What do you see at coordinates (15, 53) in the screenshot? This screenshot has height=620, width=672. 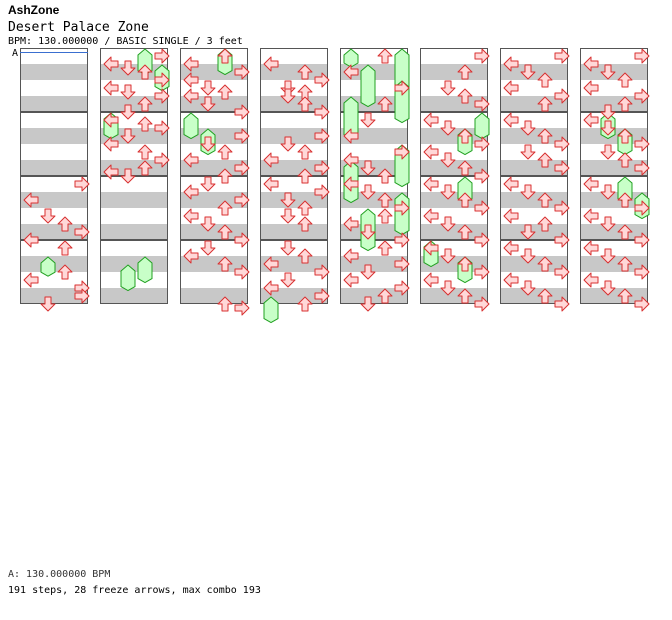 I see `bpm-marker: A` at bounding box center [15, 53].